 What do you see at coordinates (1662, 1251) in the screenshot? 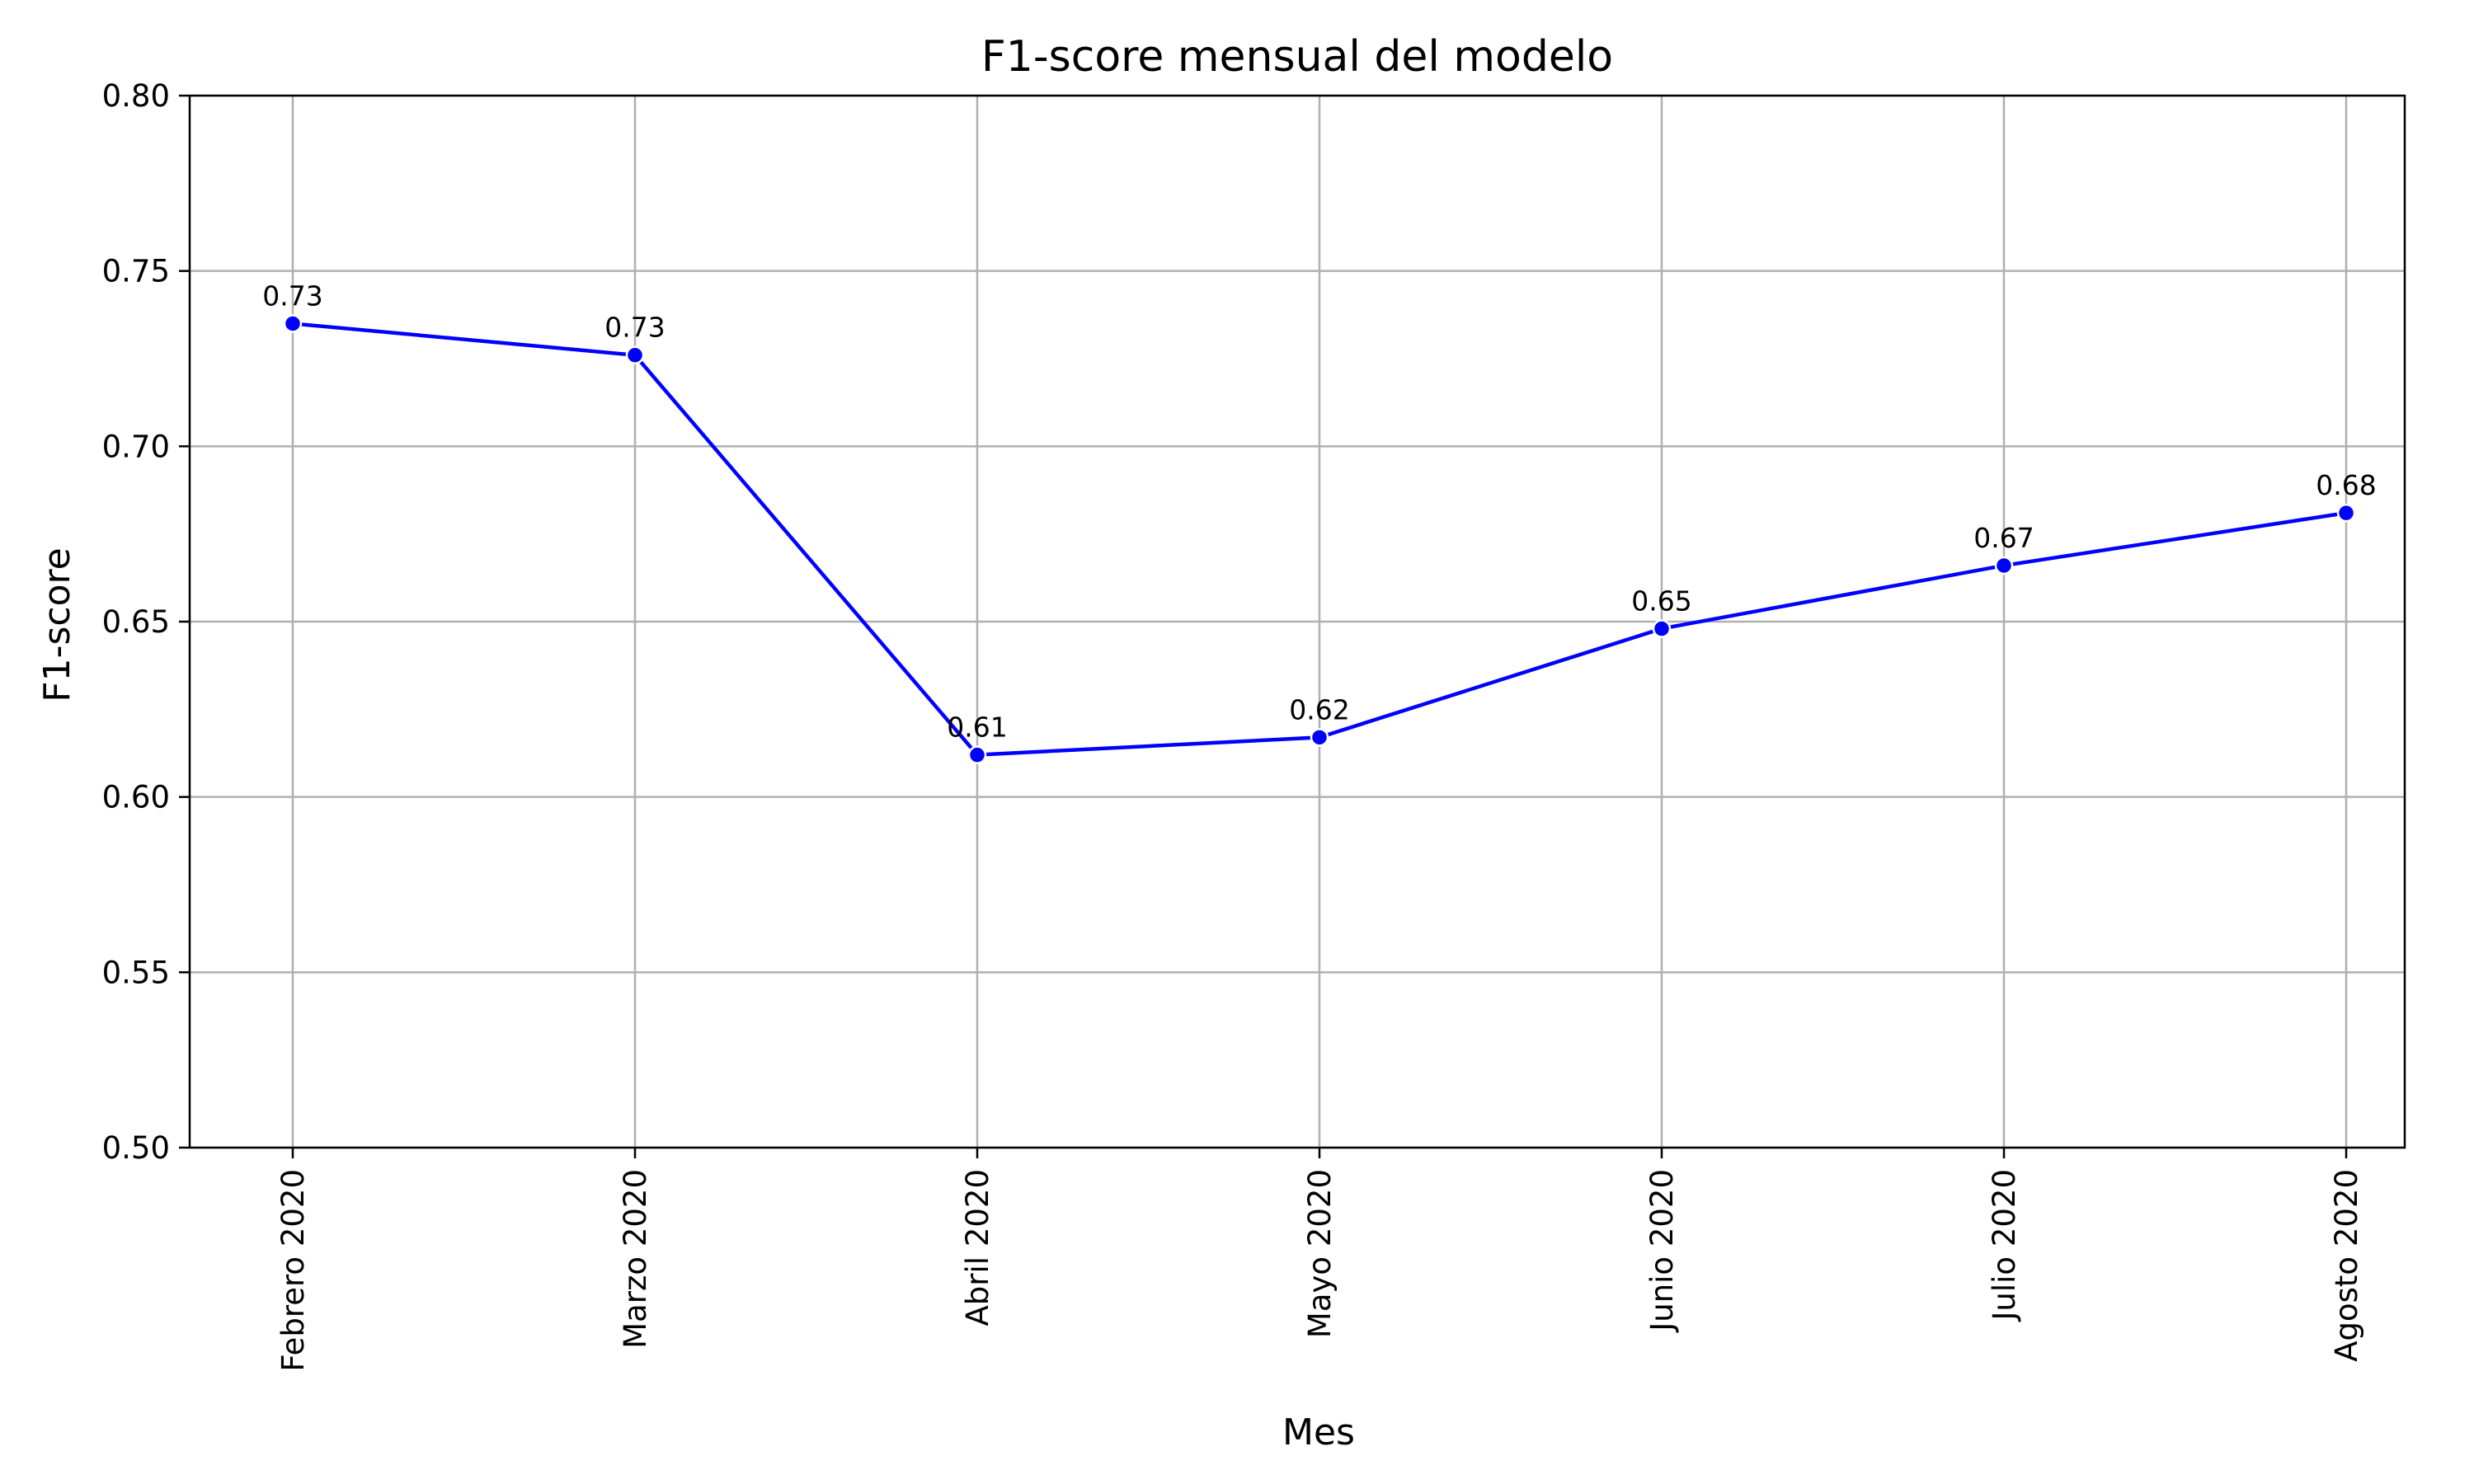
I see `x-tick-label: Junio 2020` at bounding box center [1662, 1251].